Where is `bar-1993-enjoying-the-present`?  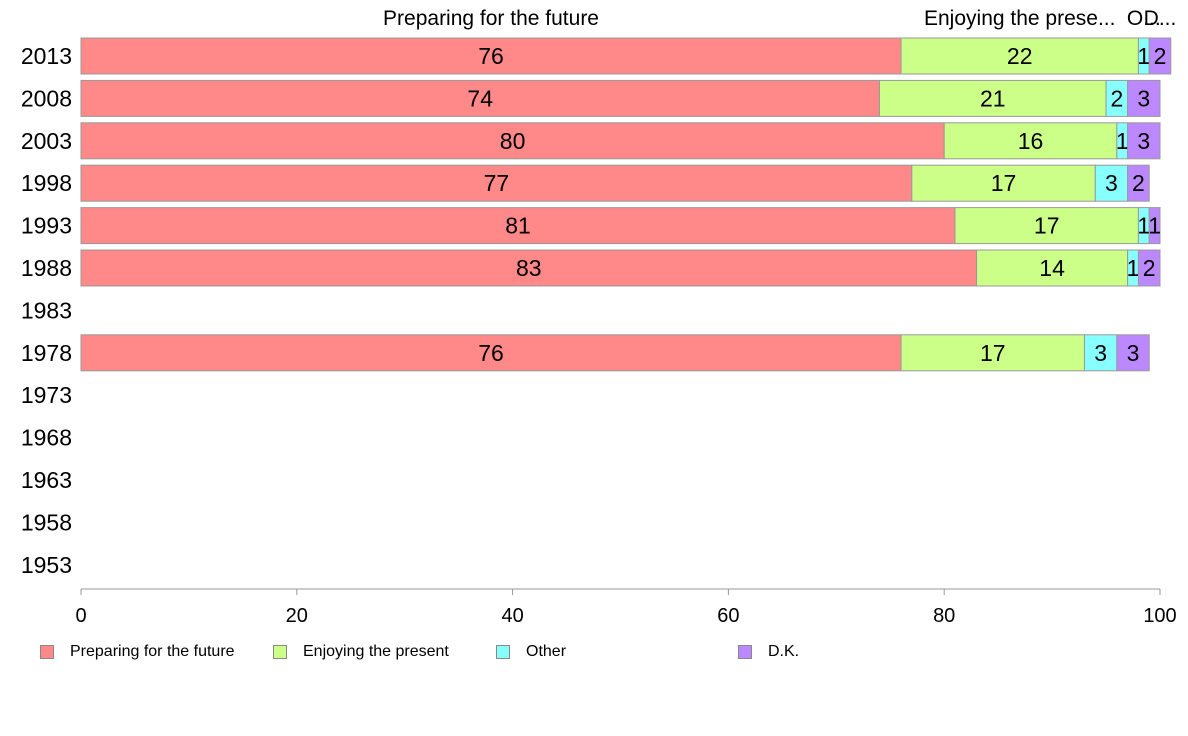
bar-1993-enjoying-the-present is located at coordinates (1046, 226).